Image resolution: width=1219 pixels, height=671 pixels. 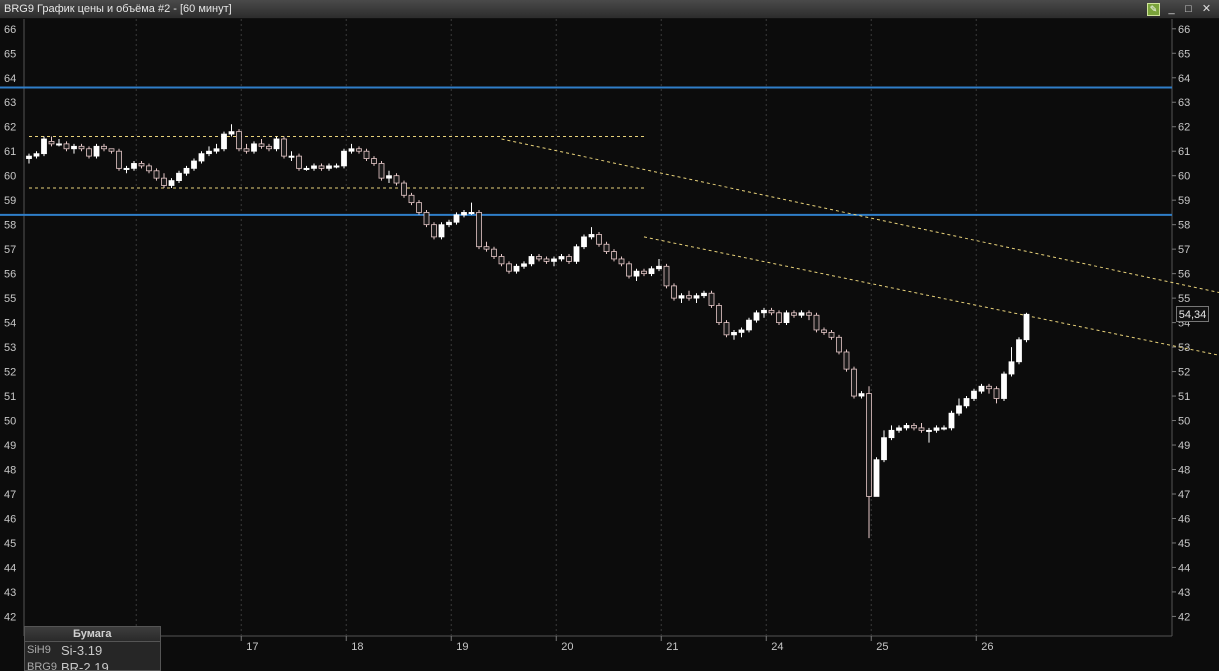 What do you see at coordinates (10, 299) in the screenshot?
I see `y-tick-label-left: 55` at bounding box center [10, 299].